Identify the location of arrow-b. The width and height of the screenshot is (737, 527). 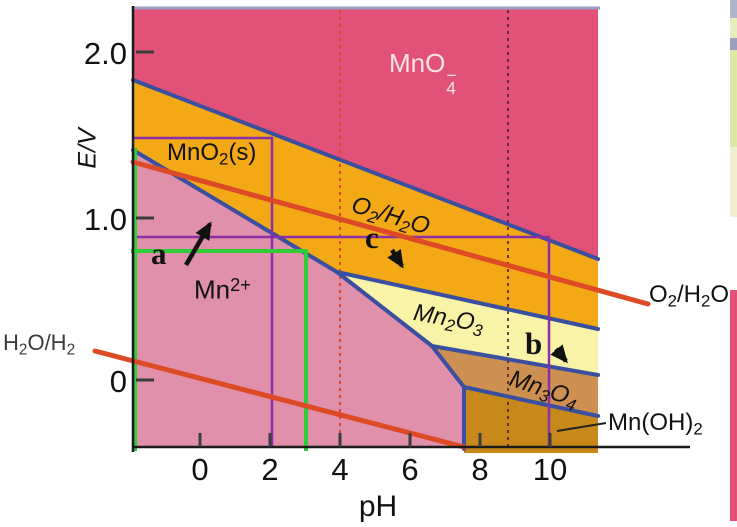
(559, 354).